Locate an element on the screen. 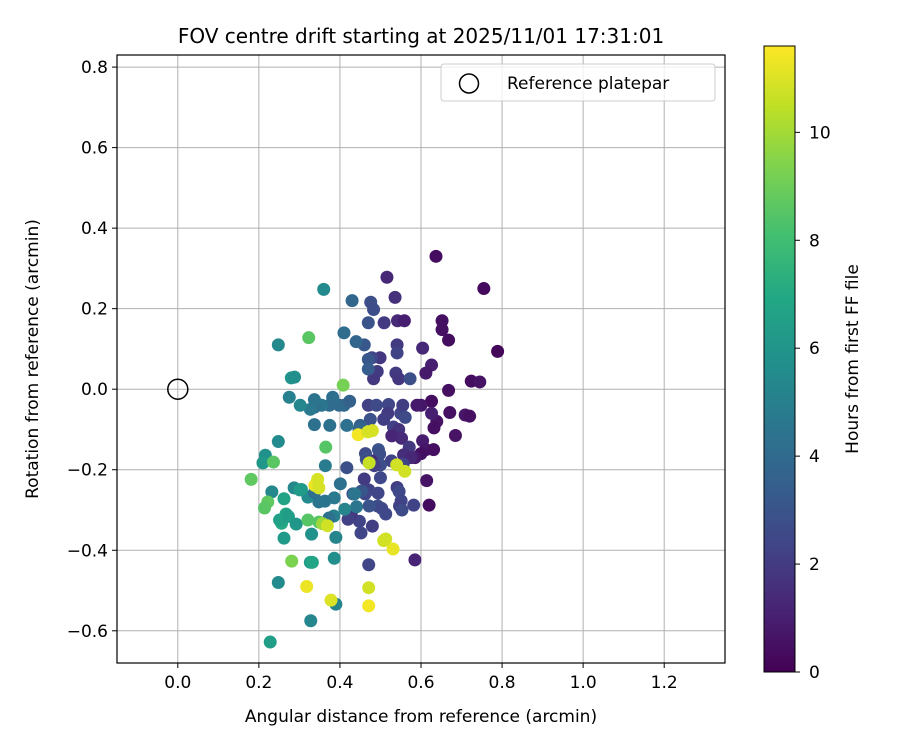  colorbar: 0 2 4 6 8 10 Hours from first FF file is located at coordinates (813, 364).